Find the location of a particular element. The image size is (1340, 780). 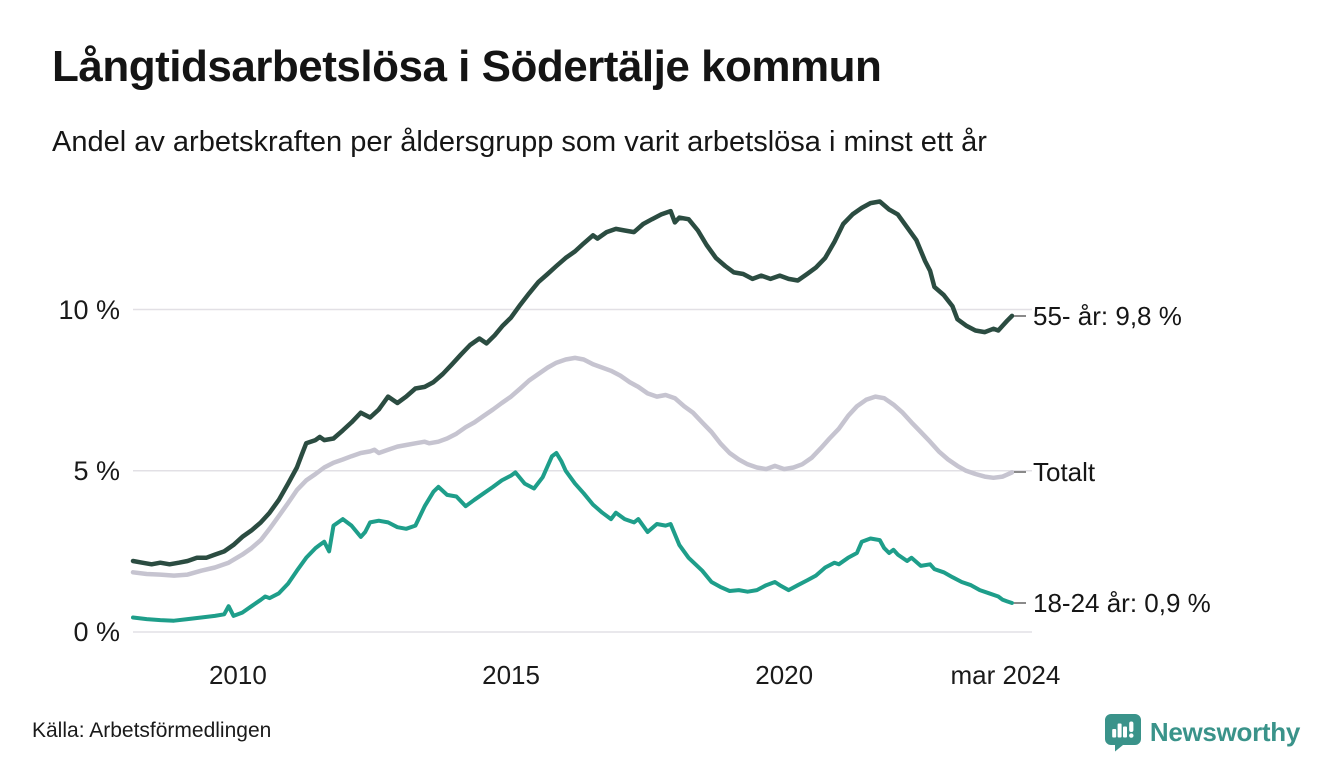

y-axis-tick-10: 10 % is located at coordinates (89, 309).